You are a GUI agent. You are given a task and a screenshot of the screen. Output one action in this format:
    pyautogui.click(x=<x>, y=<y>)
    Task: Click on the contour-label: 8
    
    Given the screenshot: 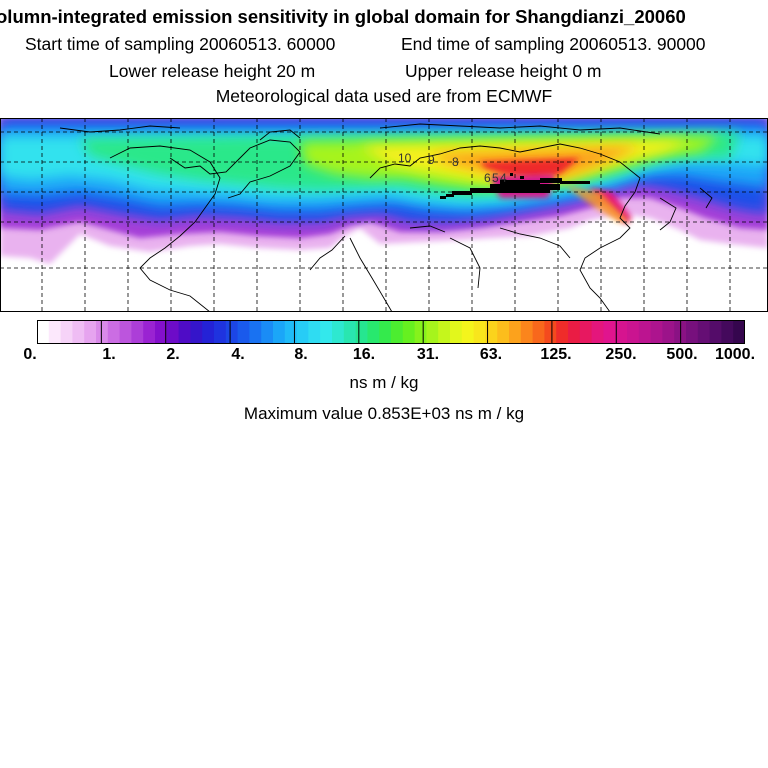 What is the action you would take?
    pyautogui.click(x=455, y=162)
    